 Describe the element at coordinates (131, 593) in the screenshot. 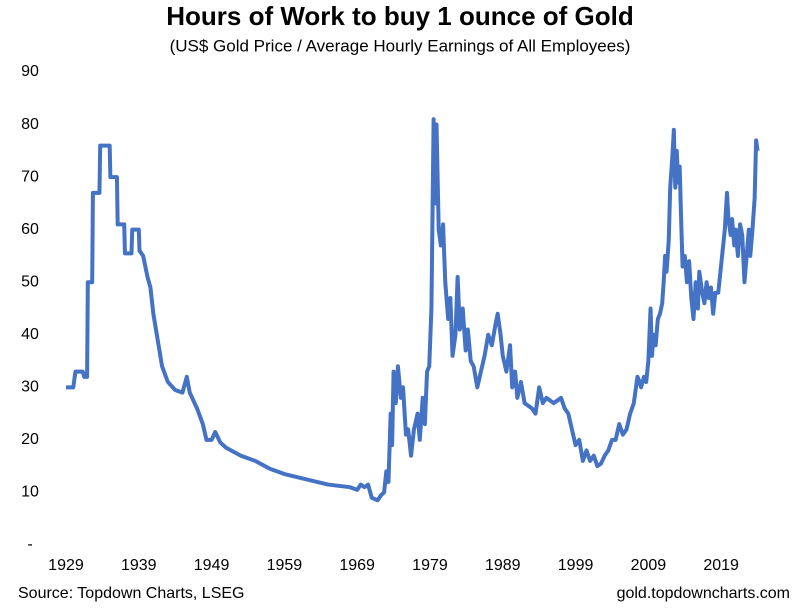

I see `source: Source: Topdown Charts, LSEG` at that location.